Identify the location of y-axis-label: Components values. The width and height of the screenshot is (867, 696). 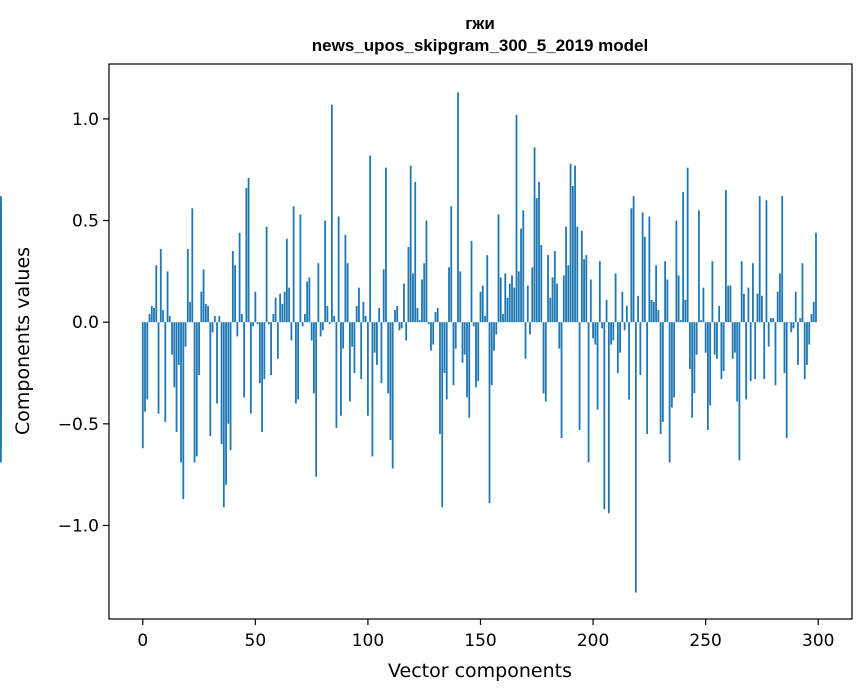
(23, 341).